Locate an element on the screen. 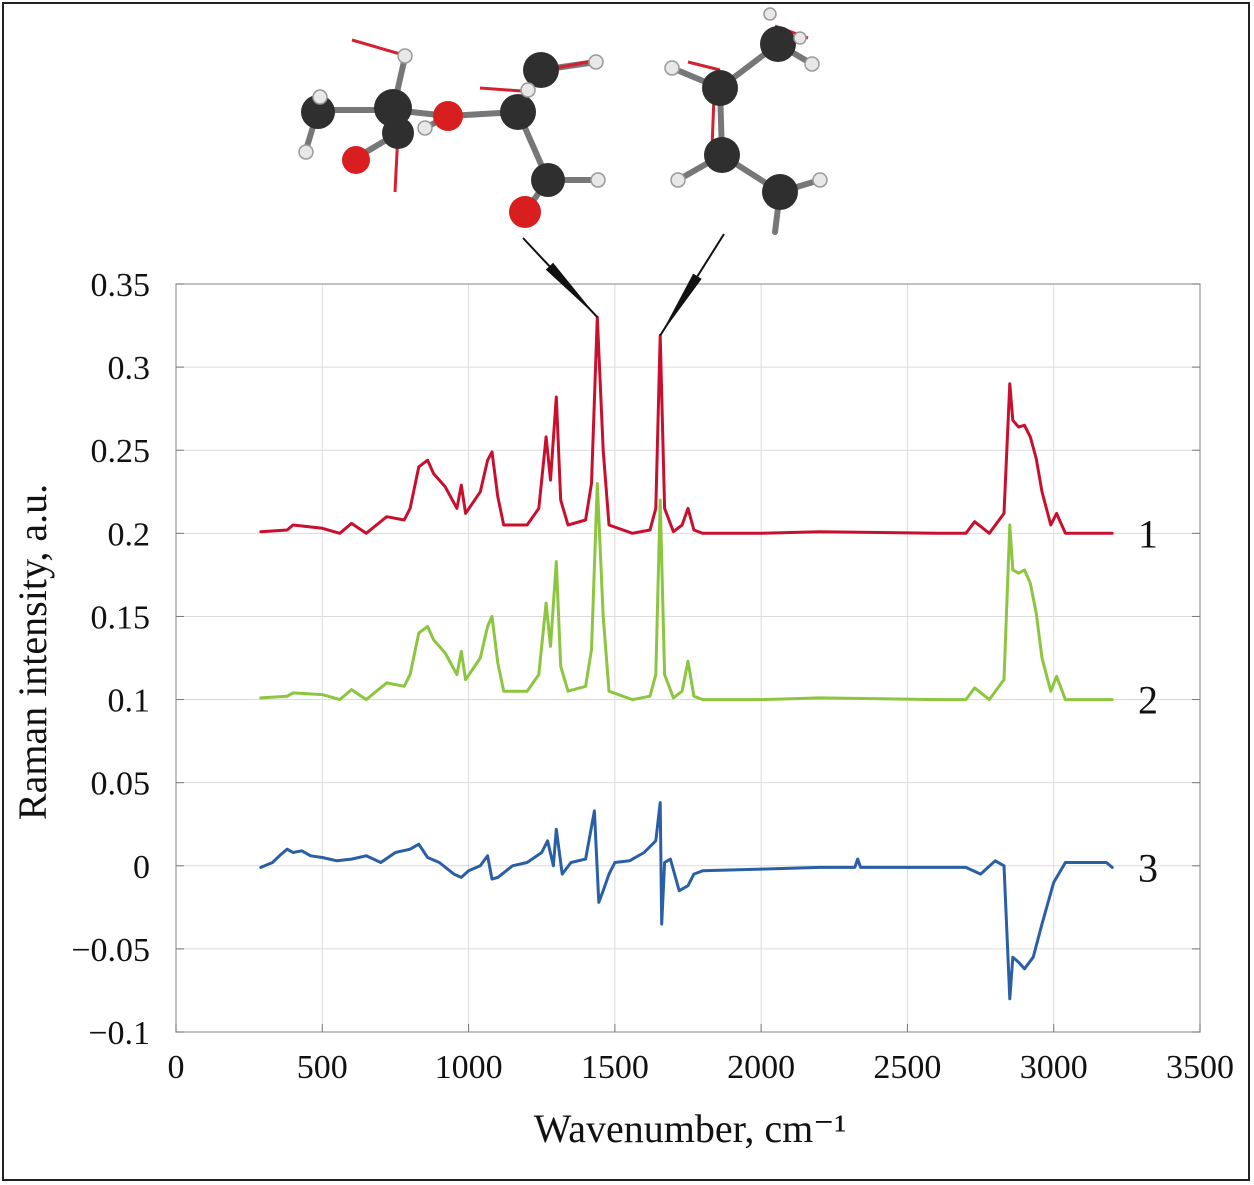  y-tick-label: 0 is located at coordinates (141, 867).